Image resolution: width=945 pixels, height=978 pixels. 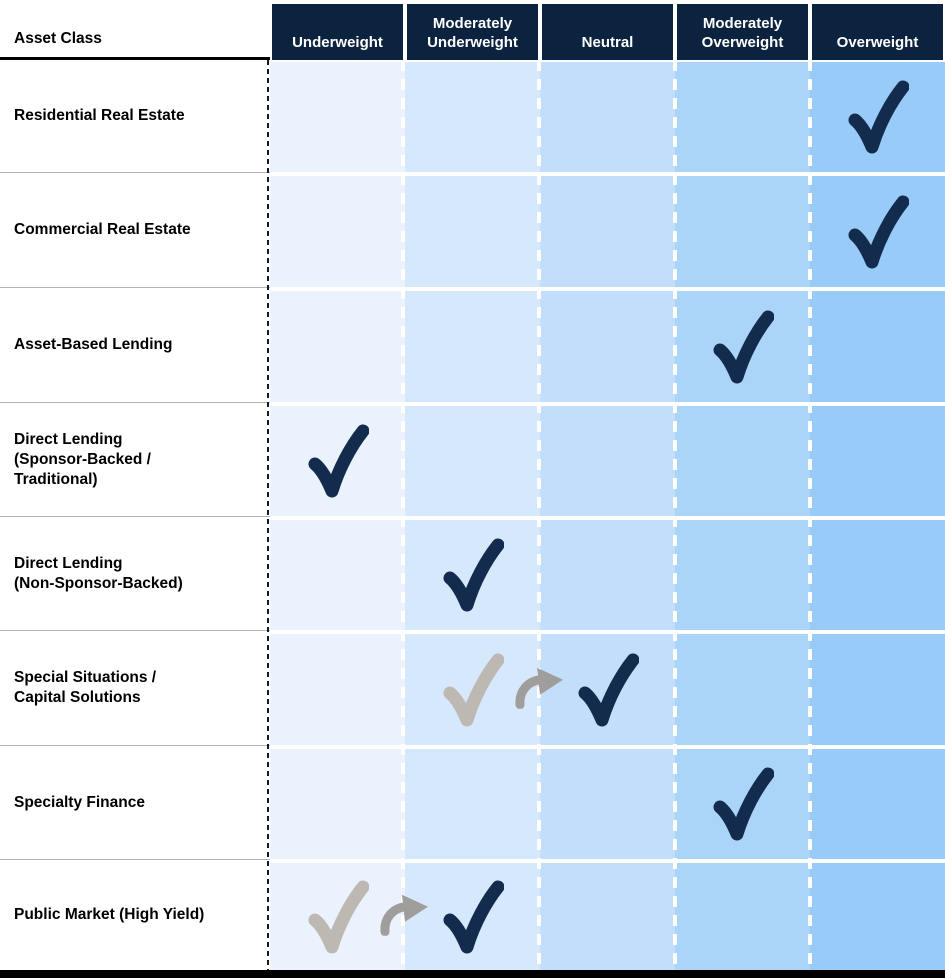 What do you see at coordinates (877, 42) in the screenshot?
I see `column-header-label: Overweight` at bounding box center [877, 42].